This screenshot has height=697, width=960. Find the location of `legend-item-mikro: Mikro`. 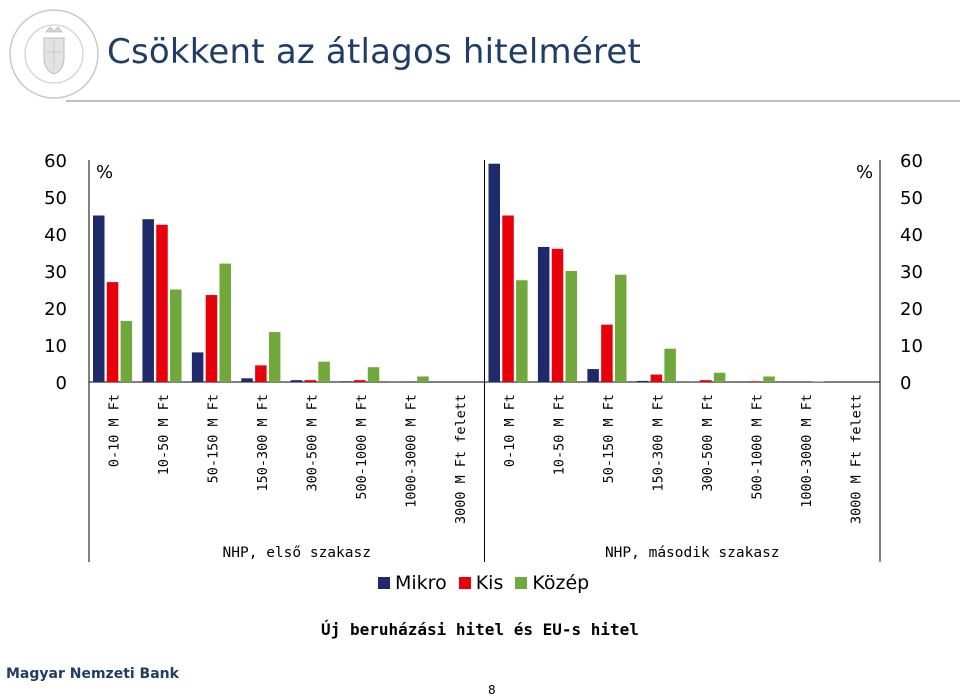

legend-item-mikro: Mikro is located at coordinates (412, 583).